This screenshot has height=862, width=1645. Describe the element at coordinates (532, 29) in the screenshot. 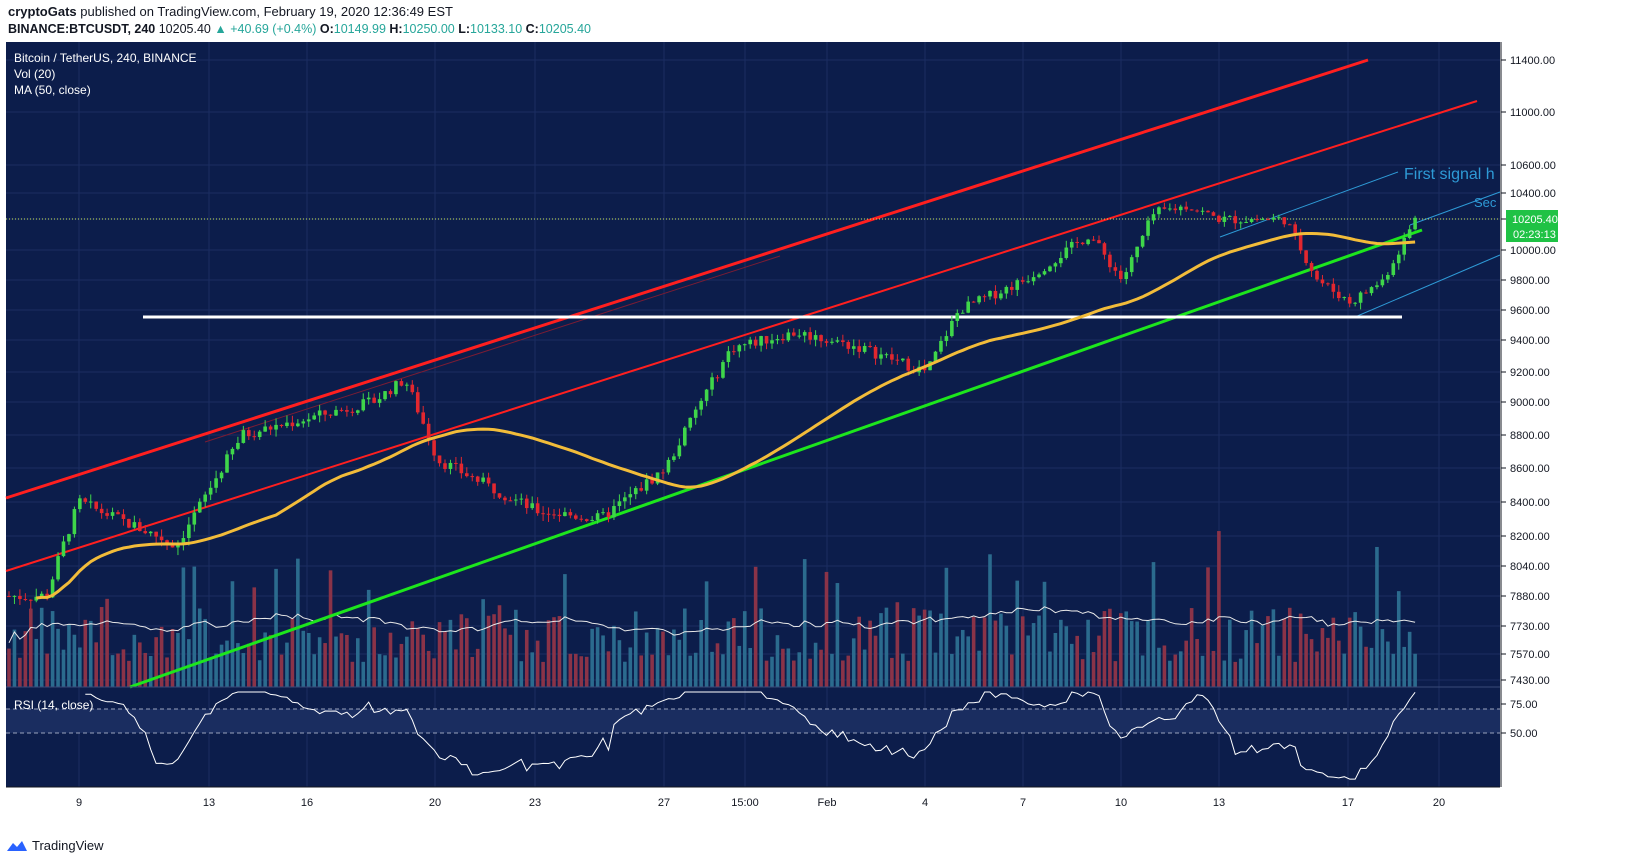

I see `close-label: C:` at that location.